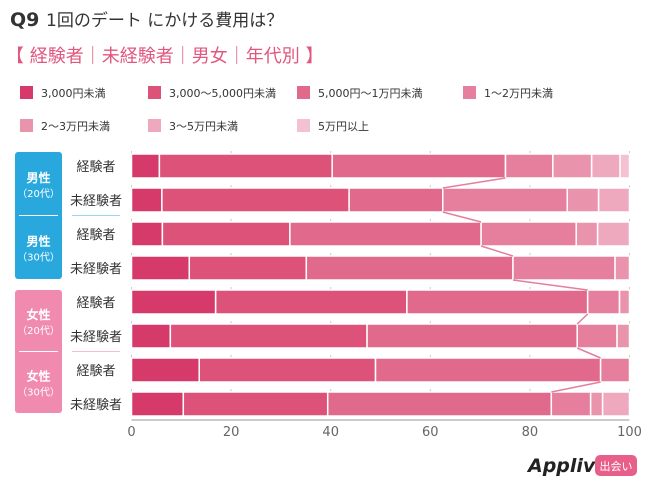 This screenshot has width=650, height=488. I want to click on connector-lines, so click(521, 285).